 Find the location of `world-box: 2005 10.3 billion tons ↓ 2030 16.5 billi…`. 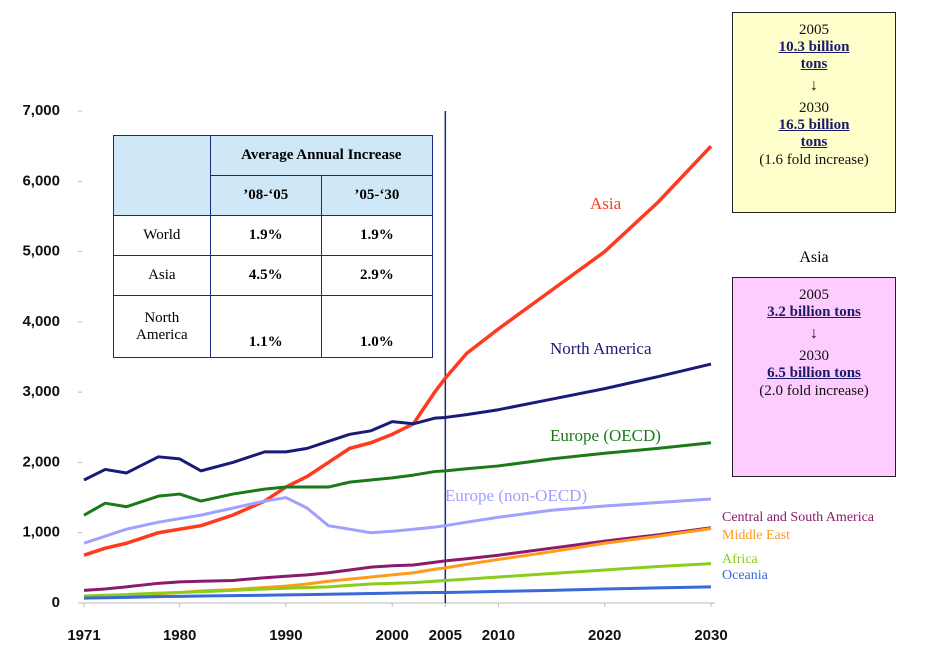

world-box: 2005 10.3 billion tons ↓ 2030 16.5 billi… is located at coordinates (814, 112).